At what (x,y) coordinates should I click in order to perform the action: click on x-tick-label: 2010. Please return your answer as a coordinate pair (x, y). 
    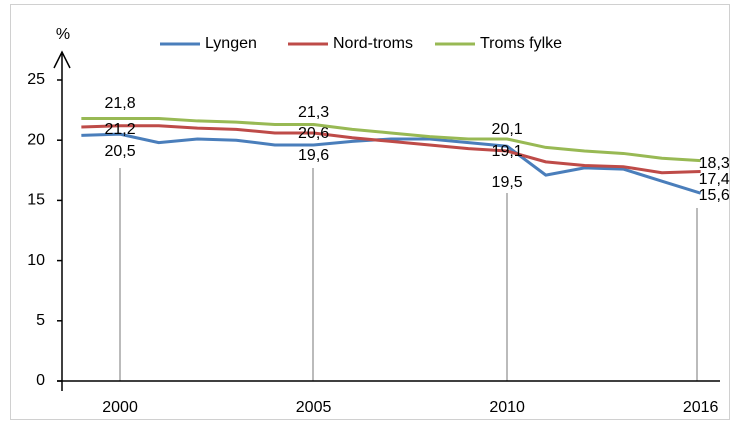
    Looking at the image, I should click on (507, 407).